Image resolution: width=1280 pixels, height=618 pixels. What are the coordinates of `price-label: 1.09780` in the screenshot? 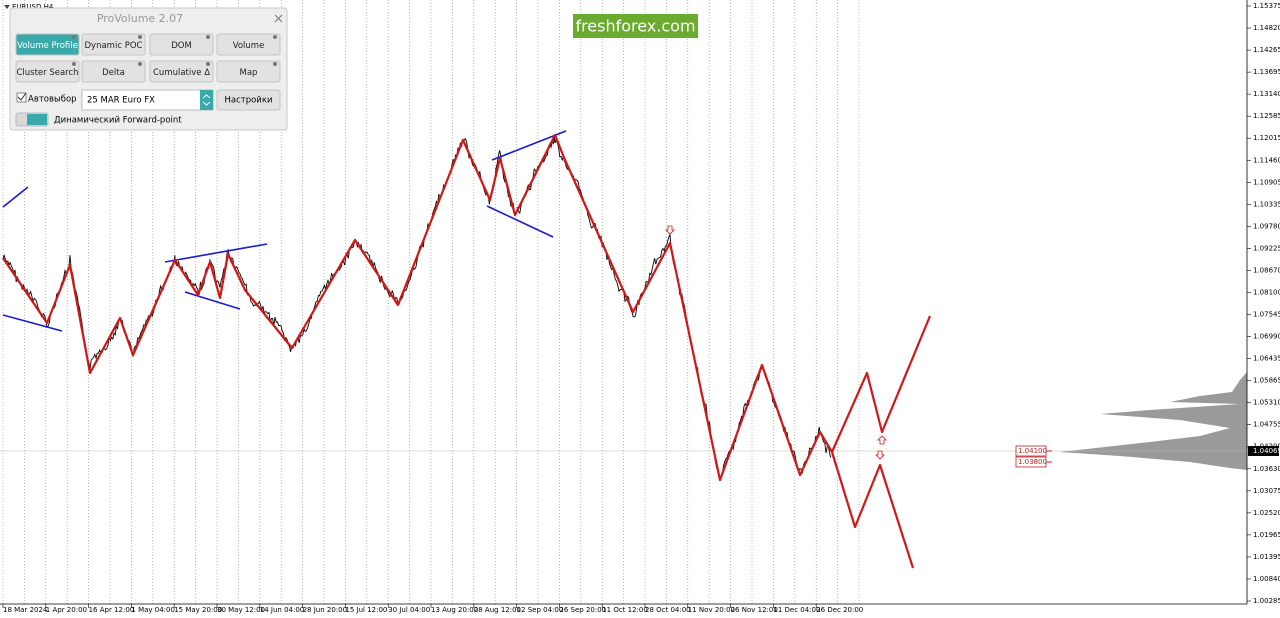 It's located at (1266, 226).